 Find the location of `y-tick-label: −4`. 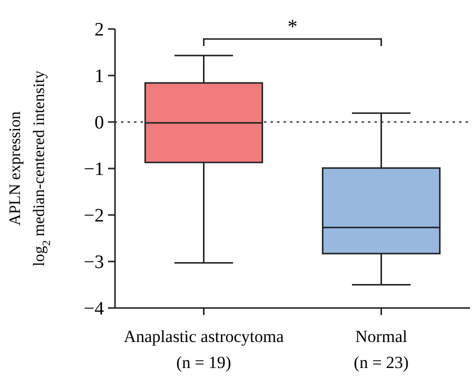

y-tick-label: −4 is located at coordinates (94, 309).